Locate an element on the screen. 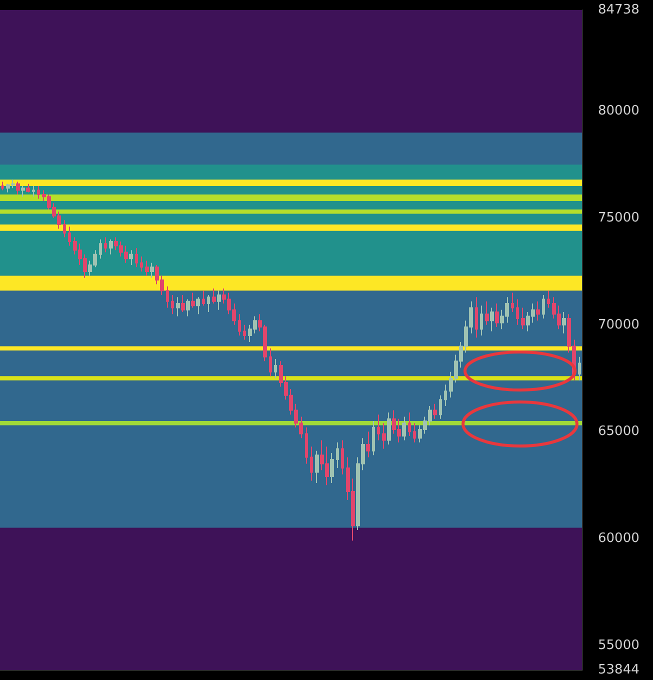  y-tick-label: 53844 is located at coordinates (619, 670).